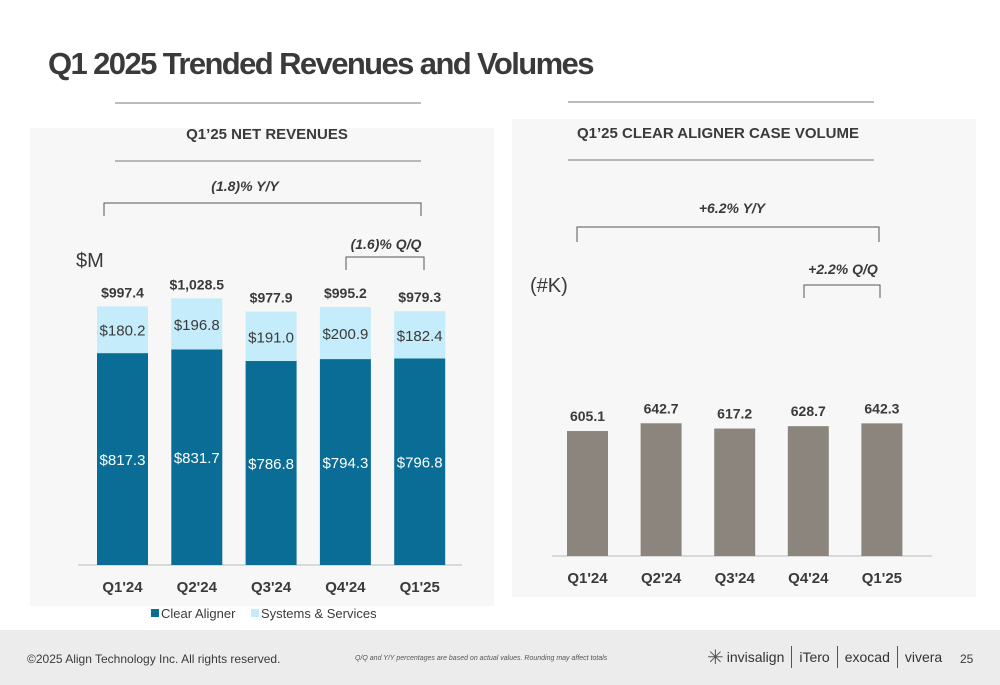  Describe the element at coordinates (319, 613) in the screenshot. I see `legend-label-systems-services: Systems & Services` at that location.